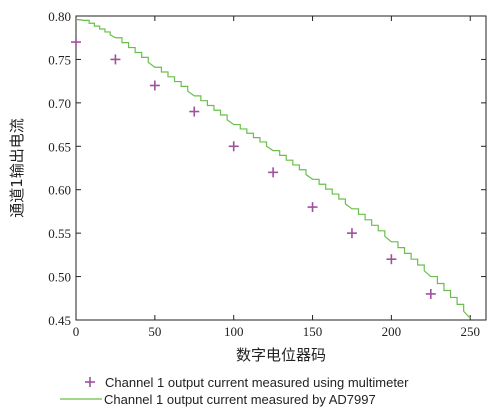 This screenshot has height=412, width=495. Describe the element at coordinates (17, 168) in the screenshot. I see `y-axis-label: 通道1输出电流` at that location.